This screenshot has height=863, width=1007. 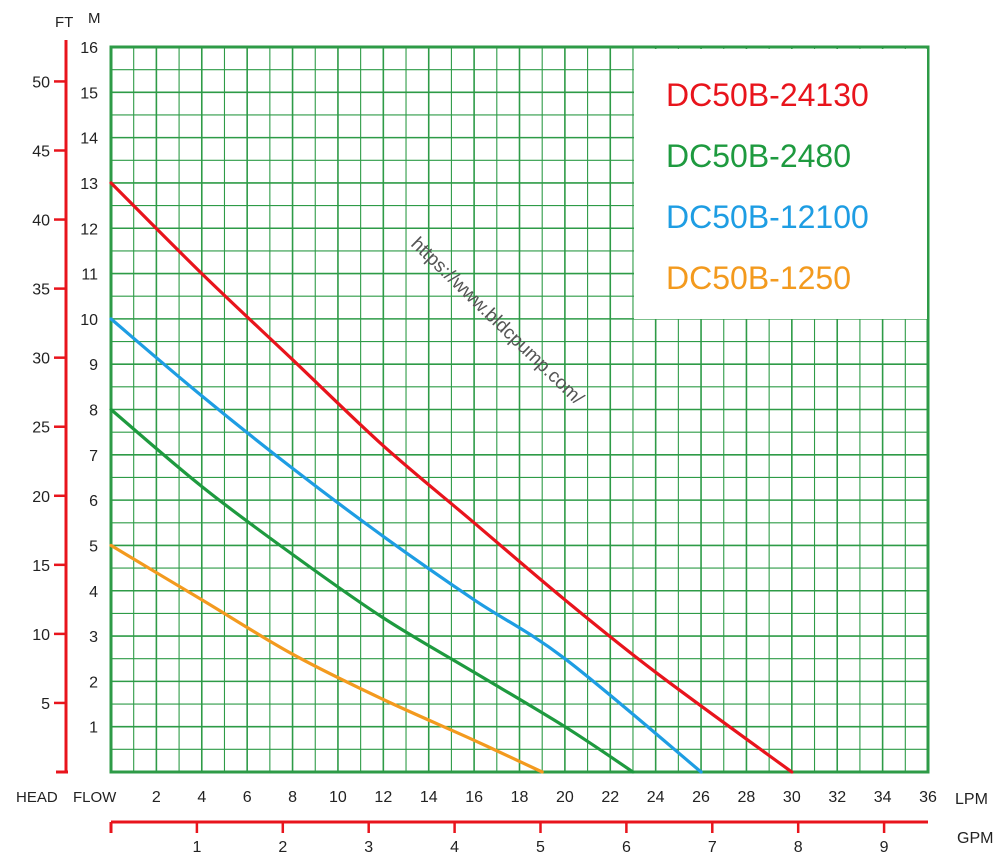 What do you see at coordinates (64, 22) in the screenshot?
I see `ft-axis-label: FT` at bounding box center [64, 22].